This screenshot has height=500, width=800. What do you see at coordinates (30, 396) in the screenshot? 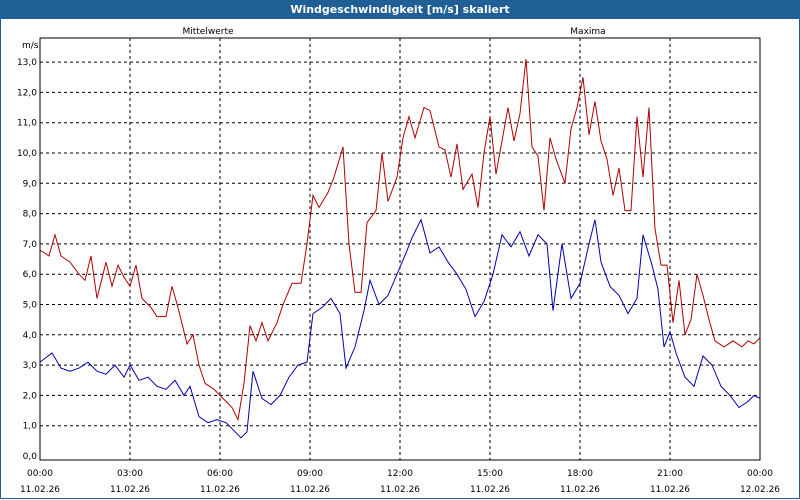
I see `y-tick-label: 2,0` at bounding box center [30, 396].